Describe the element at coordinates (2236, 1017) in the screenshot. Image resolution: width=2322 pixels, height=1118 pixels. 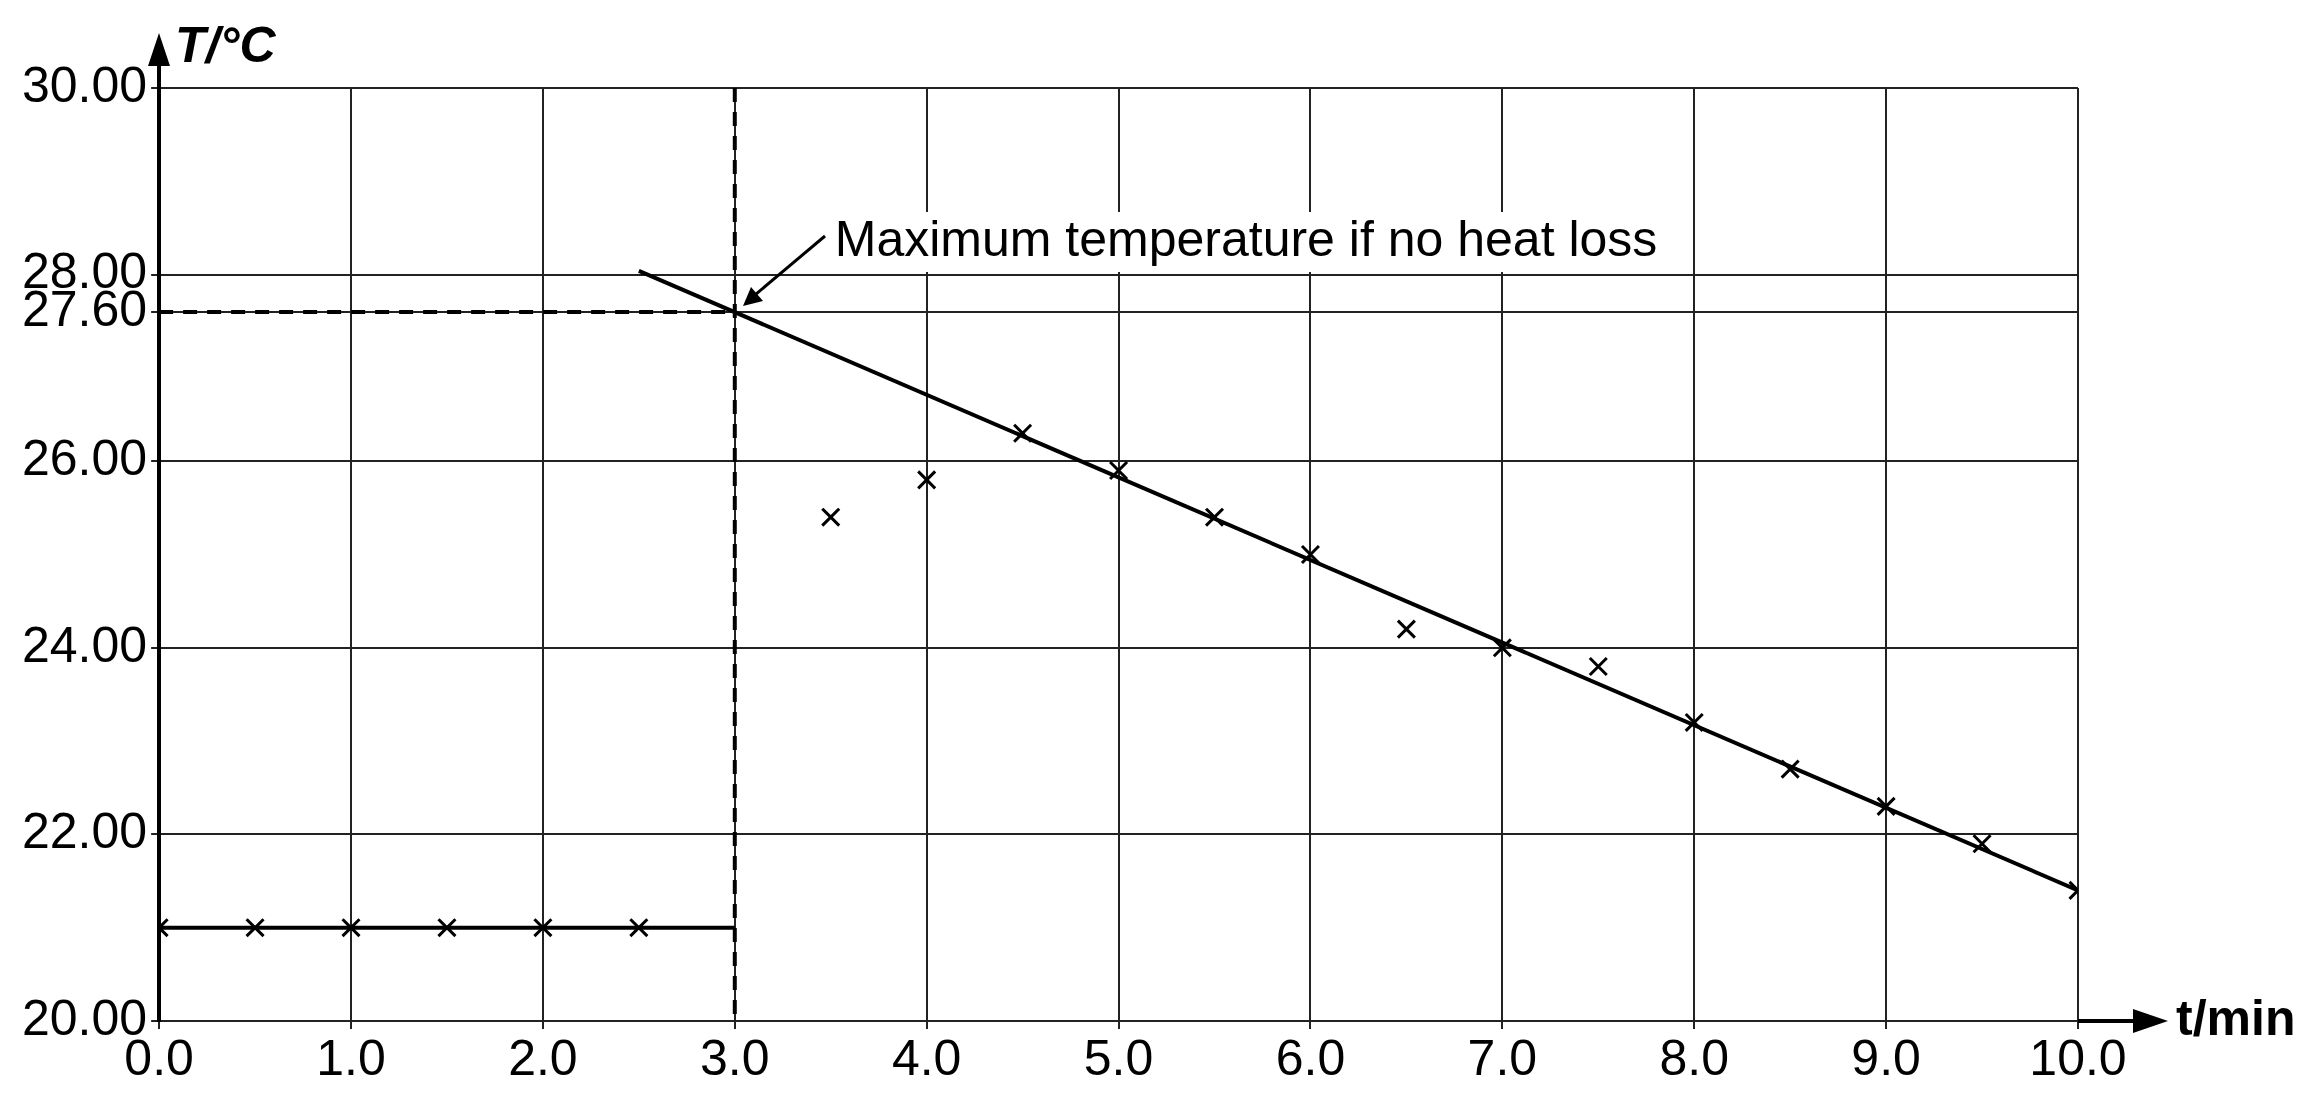
I see `x-axis-title: t/min` at that location.